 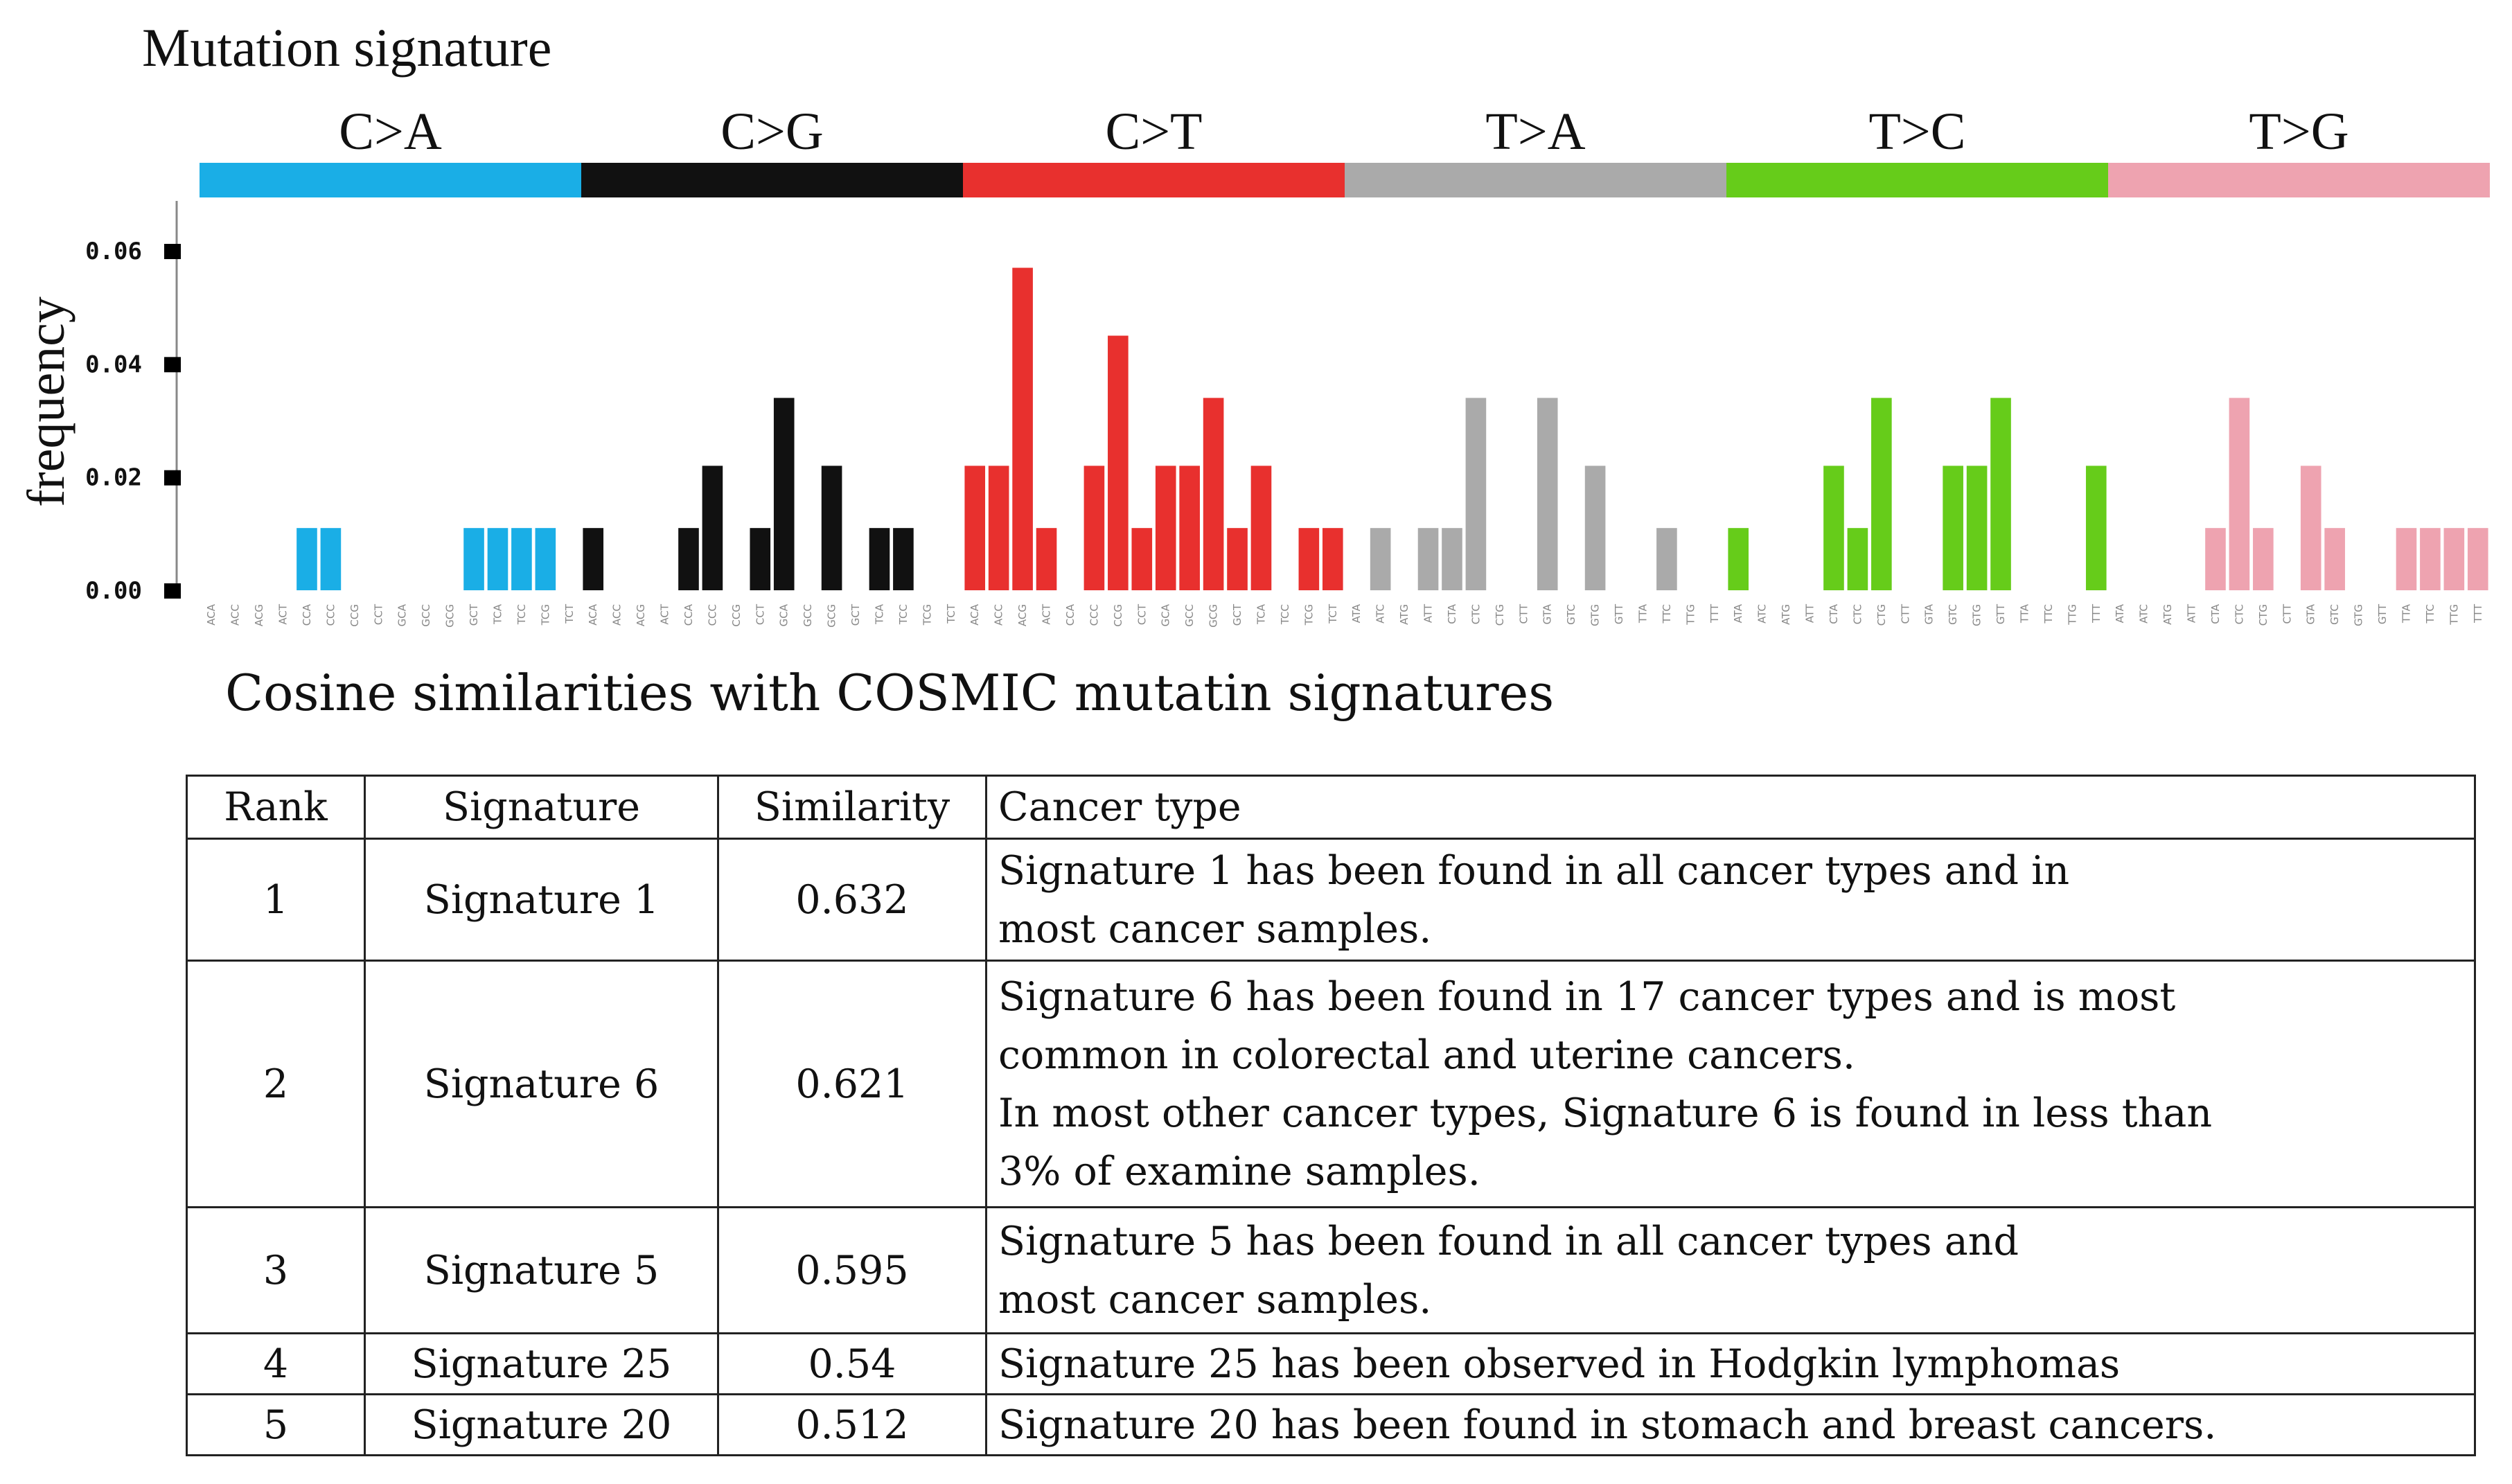 What do you see at coordinates (1547, 613) in the screenshot?
I see `x-tick-label: GTA` at bounding box center [1547, 613].